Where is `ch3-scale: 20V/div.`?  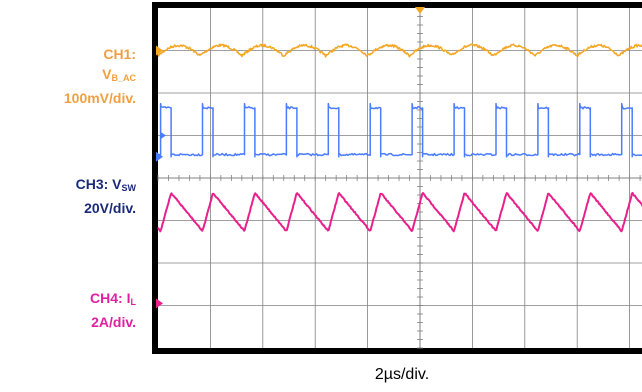
ch3-scale: 20V/div. is located at coordinates (68, 208).